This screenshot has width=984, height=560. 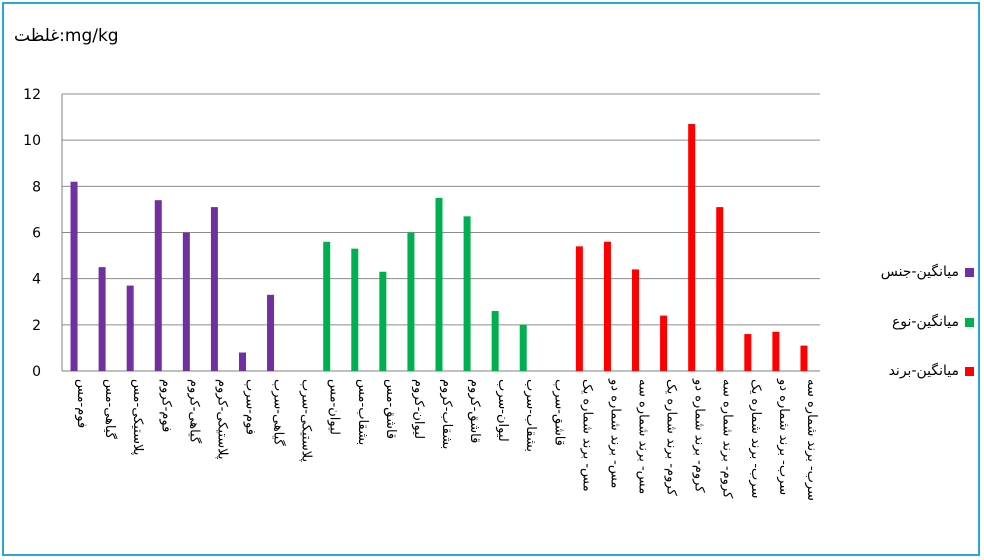 What do you see at coordinates (36, 234) in the screenshot?
I see `y-tick-label: 6` at bounding box center [36, 234].